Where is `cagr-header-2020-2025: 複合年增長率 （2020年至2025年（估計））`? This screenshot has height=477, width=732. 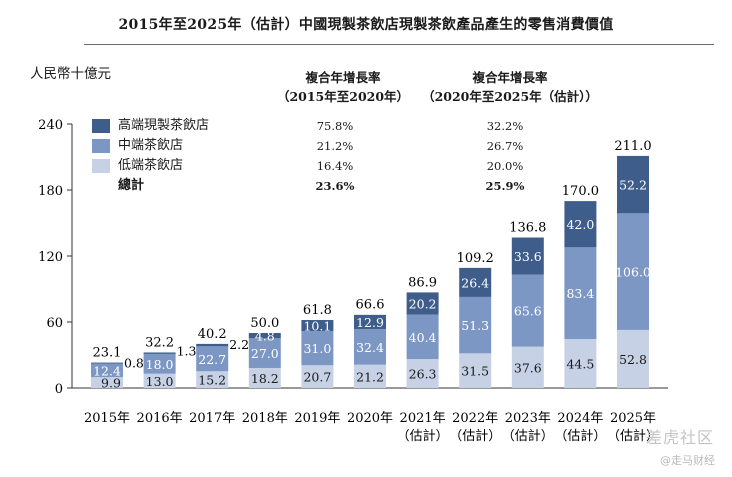 cagr-header-2020-2025: 複合年增長率 （2020年至2025年（估計）） is located at coordinates (510, 87).